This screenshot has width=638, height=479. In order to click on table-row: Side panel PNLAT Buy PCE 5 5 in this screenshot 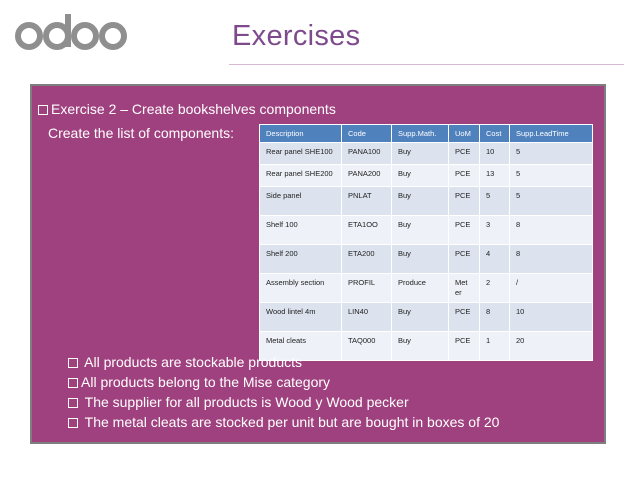, I will do `click(426, 201)`.